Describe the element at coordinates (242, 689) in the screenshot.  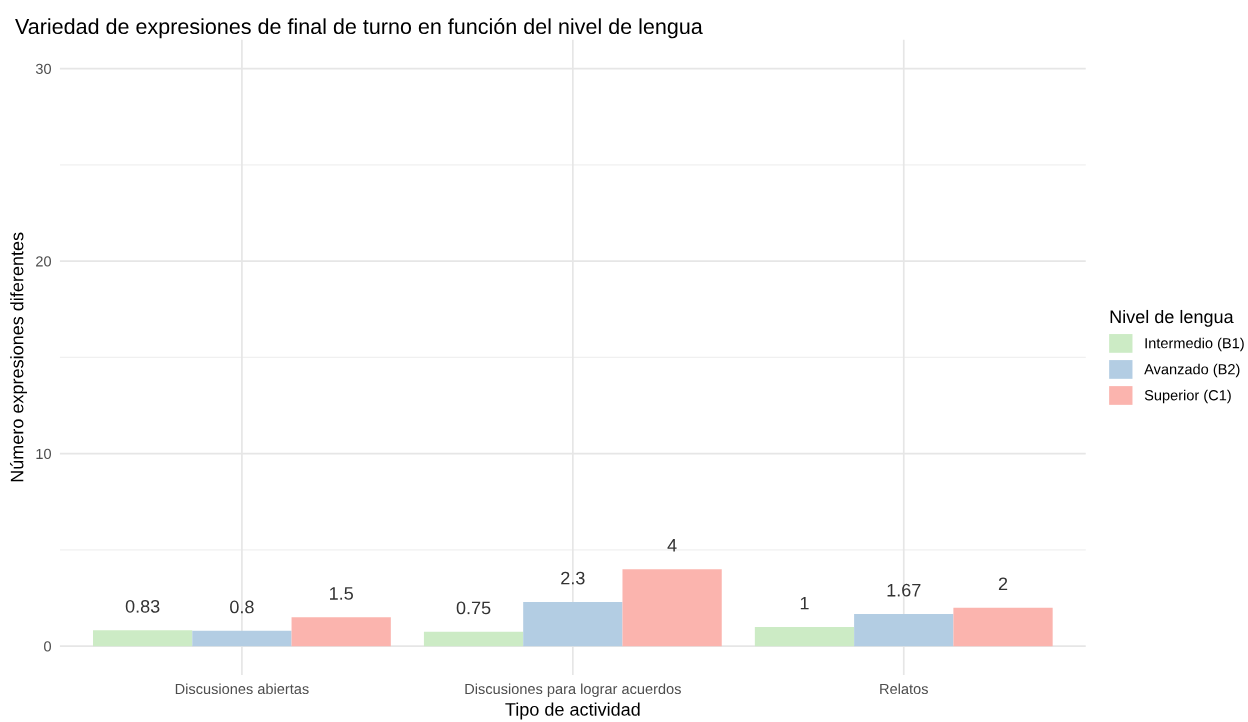
I see `x-tick-label: Discusiones abiertas` at that location.